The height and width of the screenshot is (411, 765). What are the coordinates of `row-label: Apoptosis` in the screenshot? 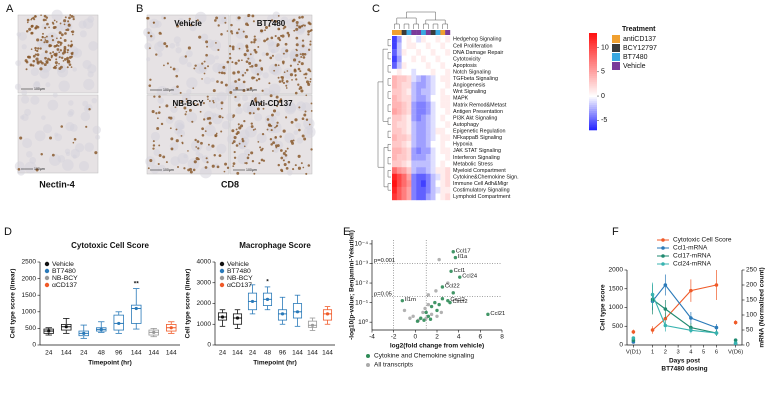 It's located at (465, 66).